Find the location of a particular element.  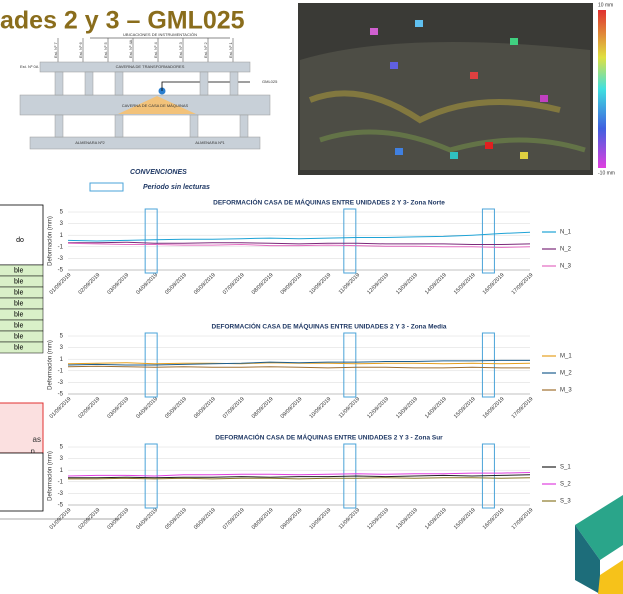

lower-cavern-label: CAVERNA DE CASA DE MÁQUINAS is located at coordinates (155, 105).